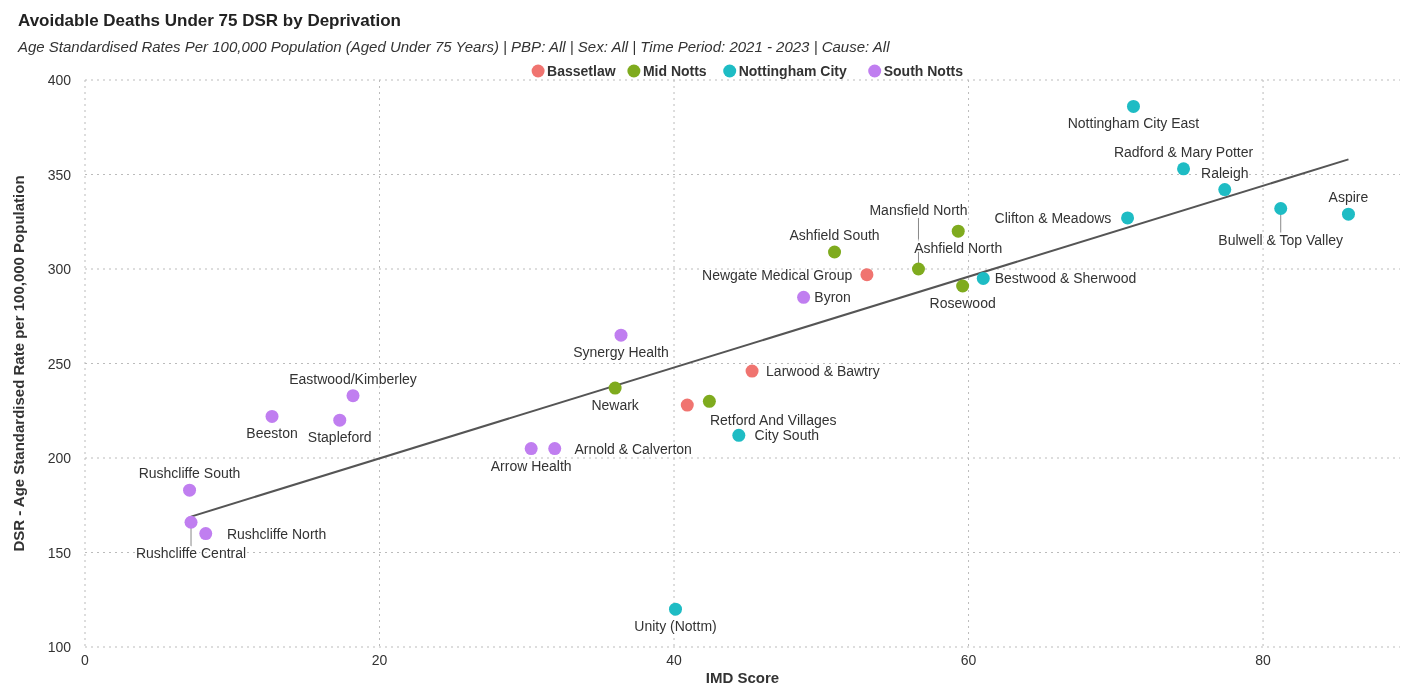 The width and height of the screenshot is (1408, 693). Describe the element at coordinates (59, 552) in the screenshot. I see `y-tick-label: 150` at that location.